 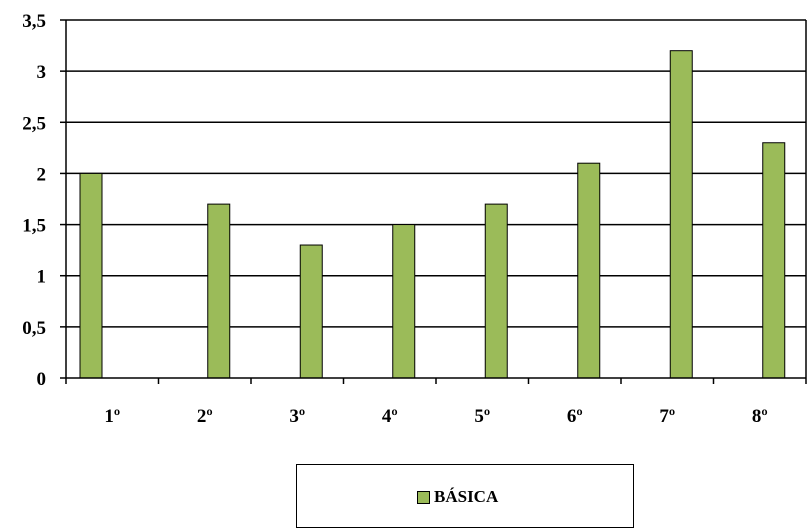 What do you see at coordinates (297, 416) in the screenshot?
I see `x-tick-label: 3º` at bounding box center [297, 416].